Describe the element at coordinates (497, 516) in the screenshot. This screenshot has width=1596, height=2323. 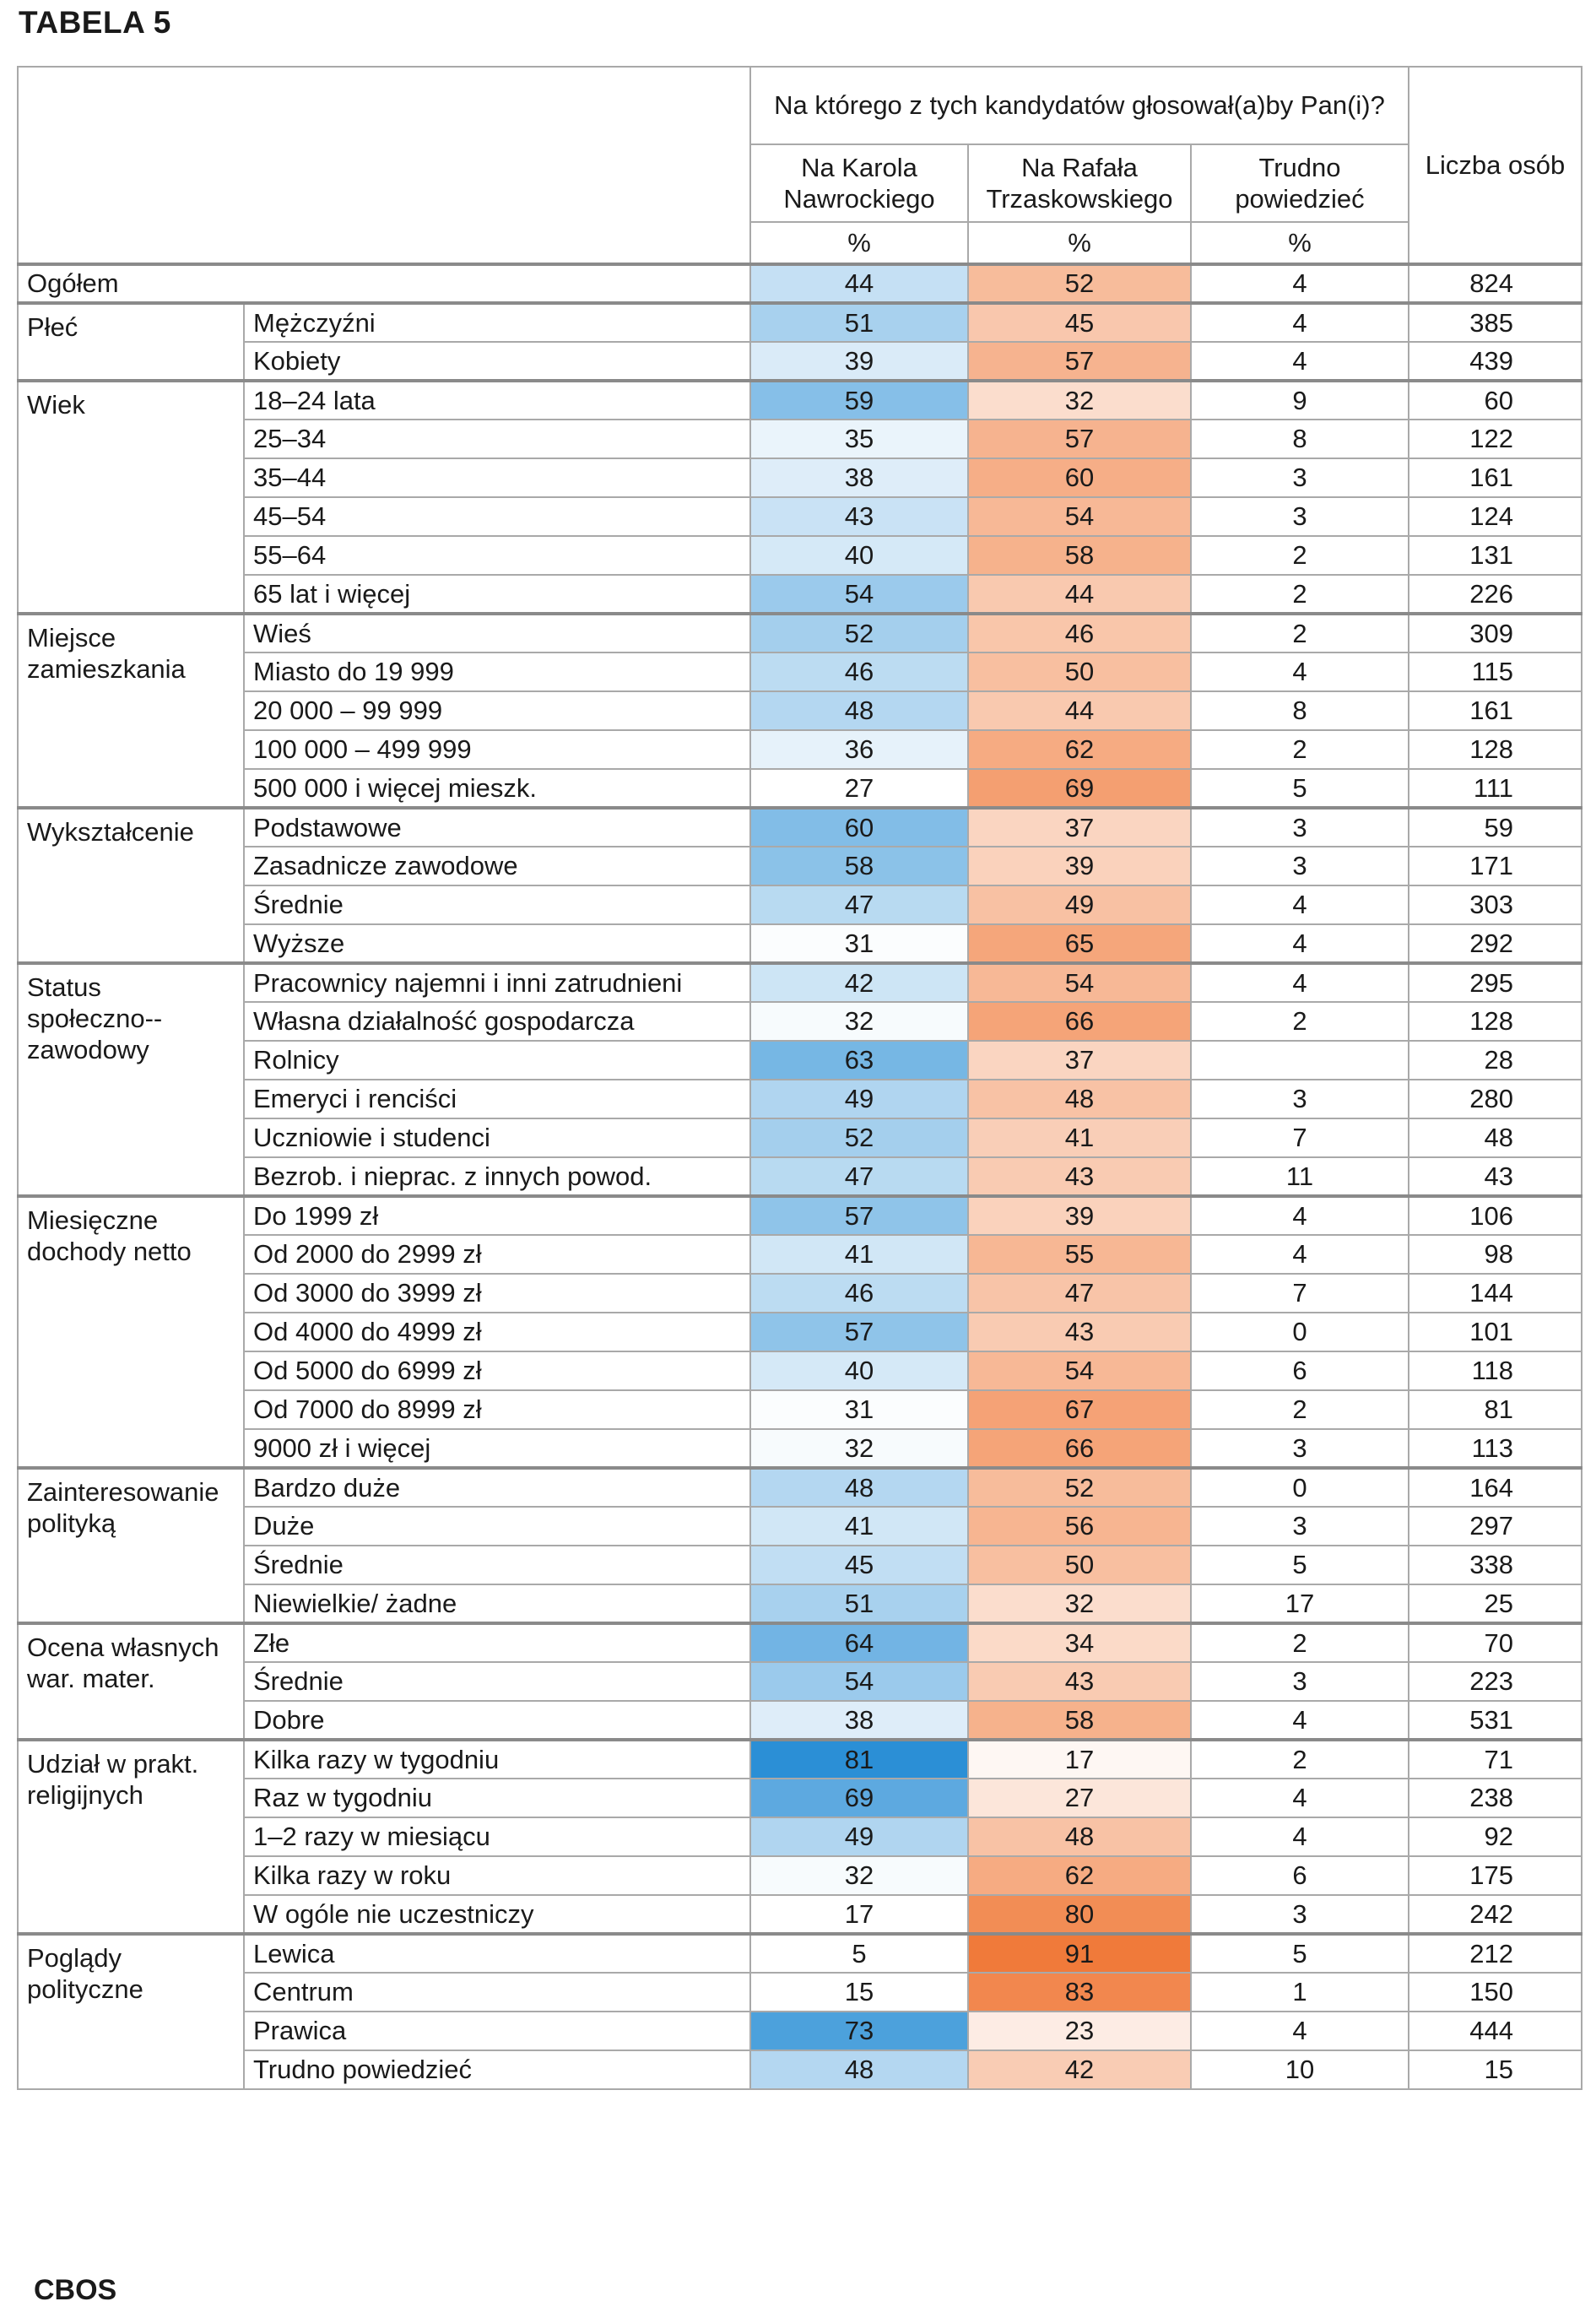
I see `row-label: 45–54` at that location.